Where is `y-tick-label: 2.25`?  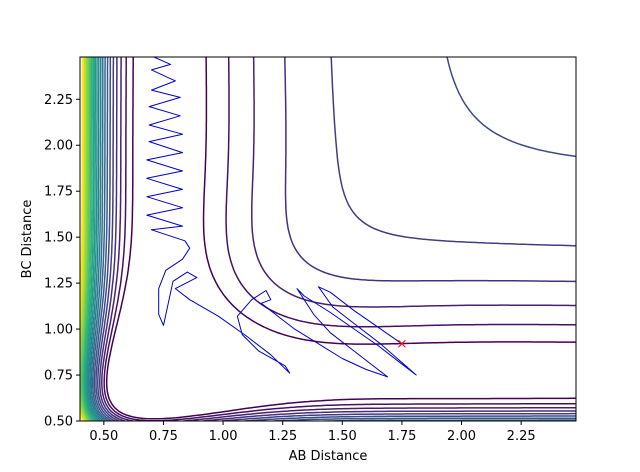 y-tick-label: 2.25 is located at coordinates (58, 100).